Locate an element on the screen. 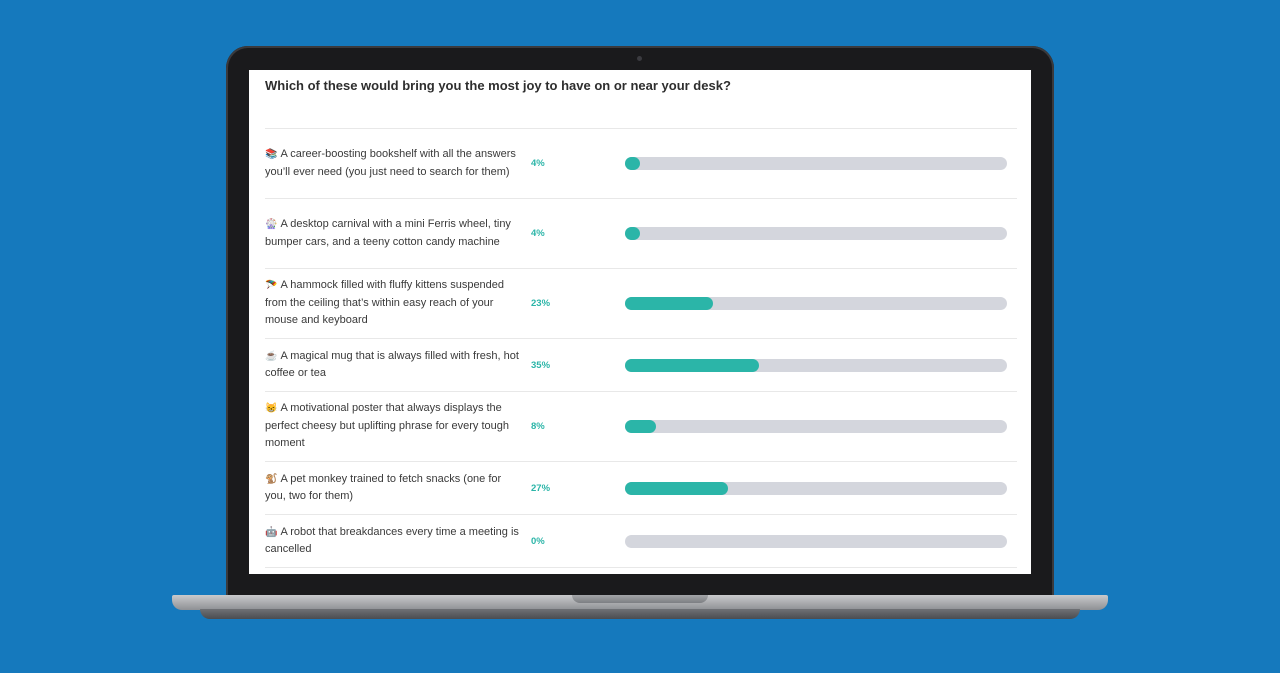 The height and width of the screenshot is (673, 1280). monkey-icon: 🐒 is located at coordinates (271, 479).